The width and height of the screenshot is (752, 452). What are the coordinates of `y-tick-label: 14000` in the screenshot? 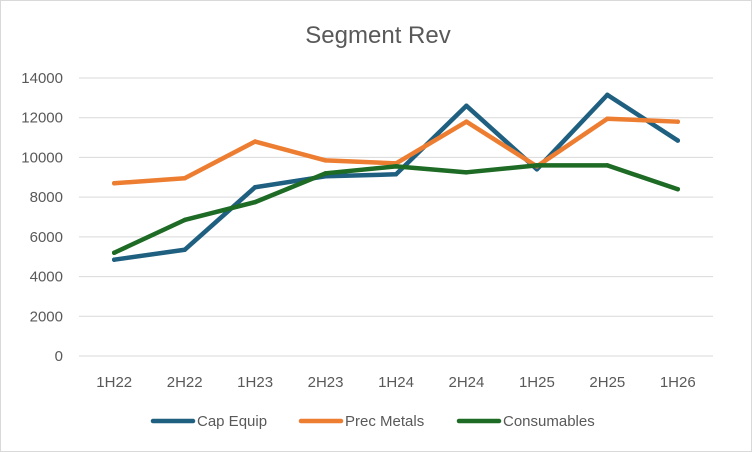 It's located at (42, 78).